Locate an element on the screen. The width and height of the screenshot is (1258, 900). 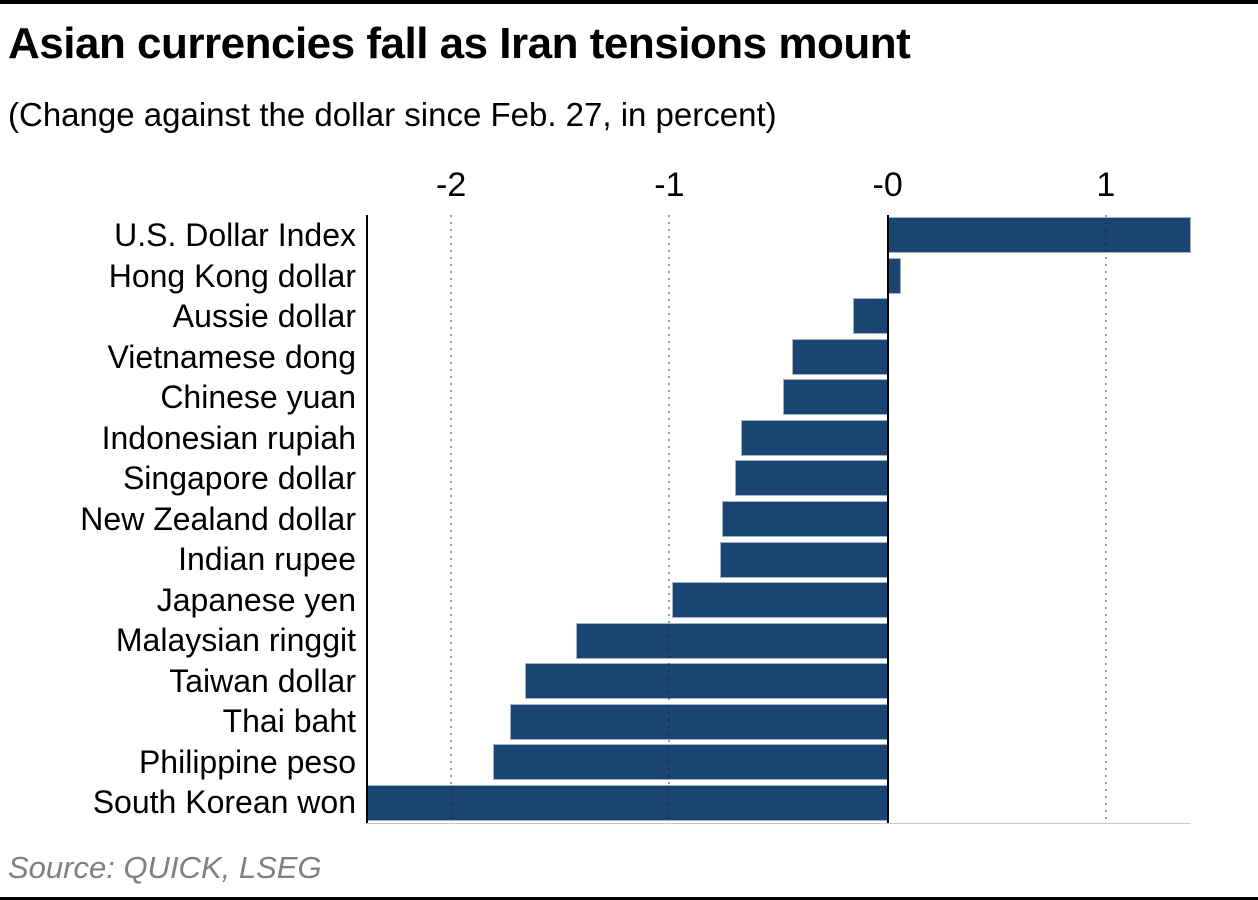
x-tick-label-minus-0: -0 is located at coordinates (887, 185).